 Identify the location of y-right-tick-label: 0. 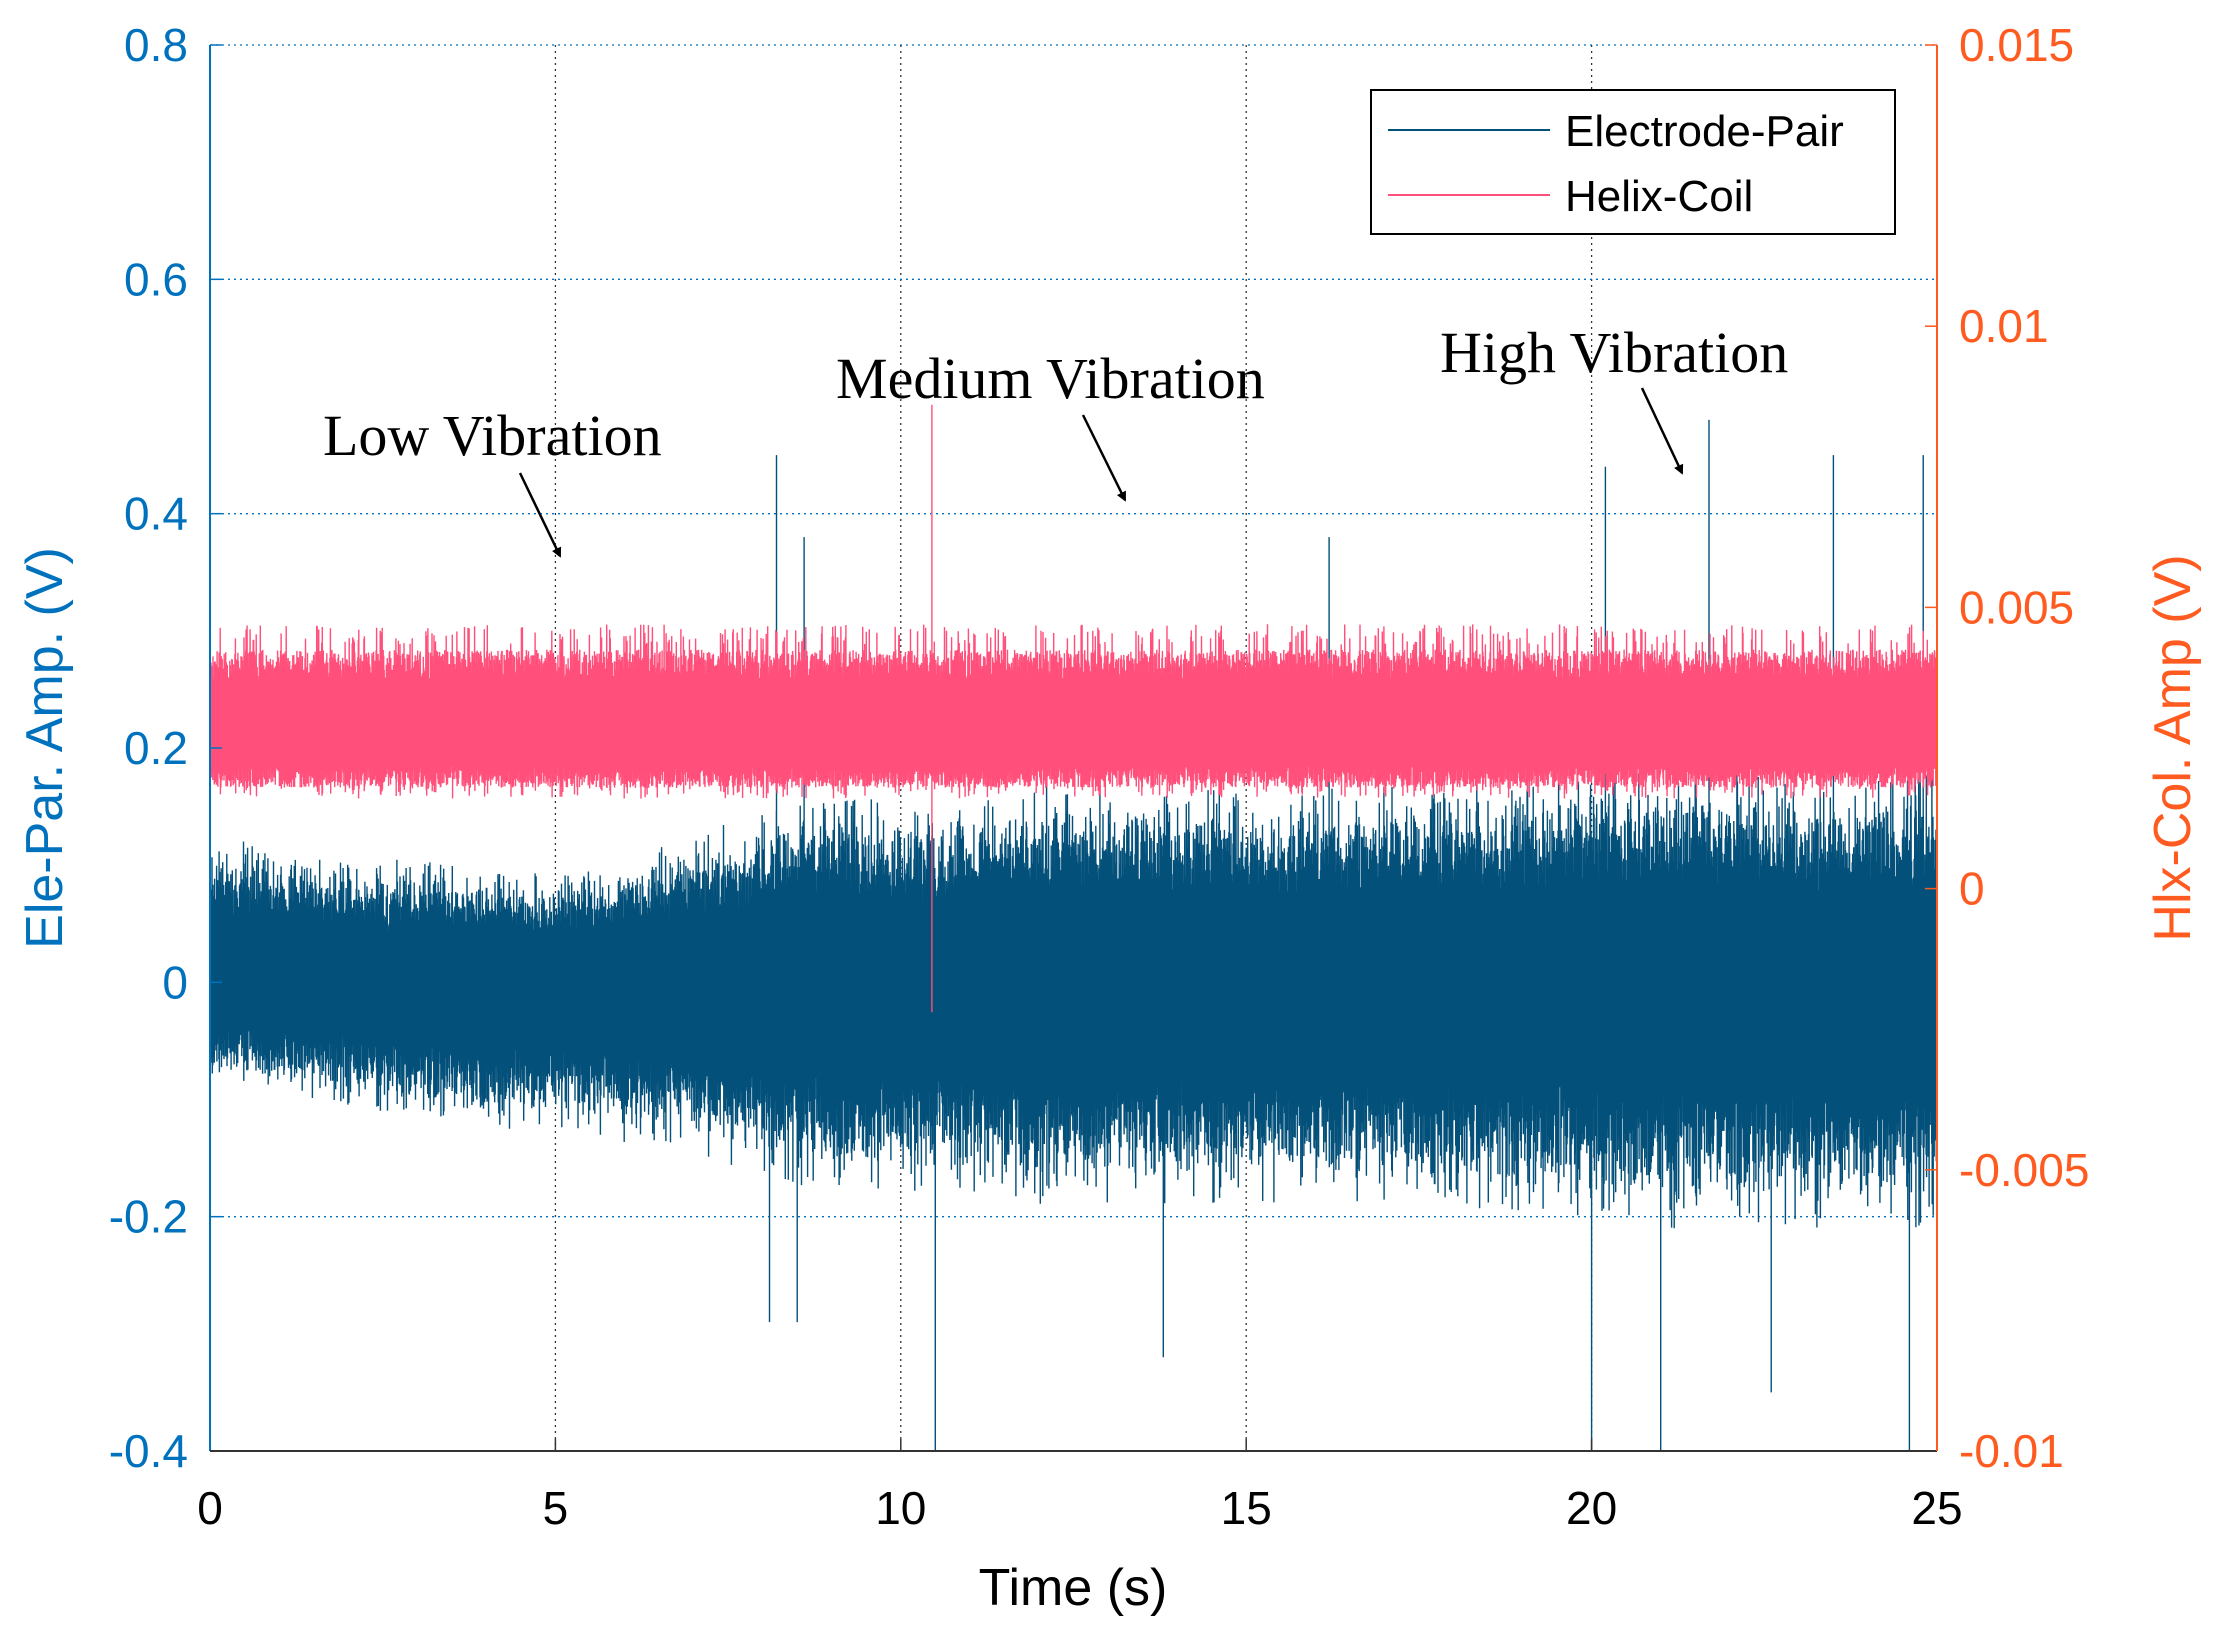
(1972, 889).